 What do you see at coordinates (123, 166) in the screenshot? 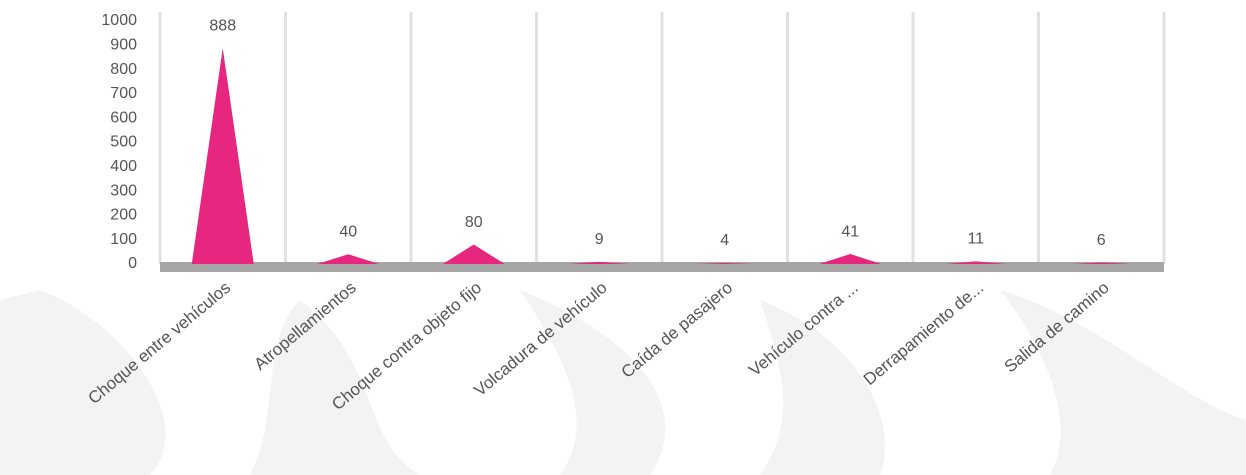
I see `y-tick-label: 400` at bounding box center [123, 166].